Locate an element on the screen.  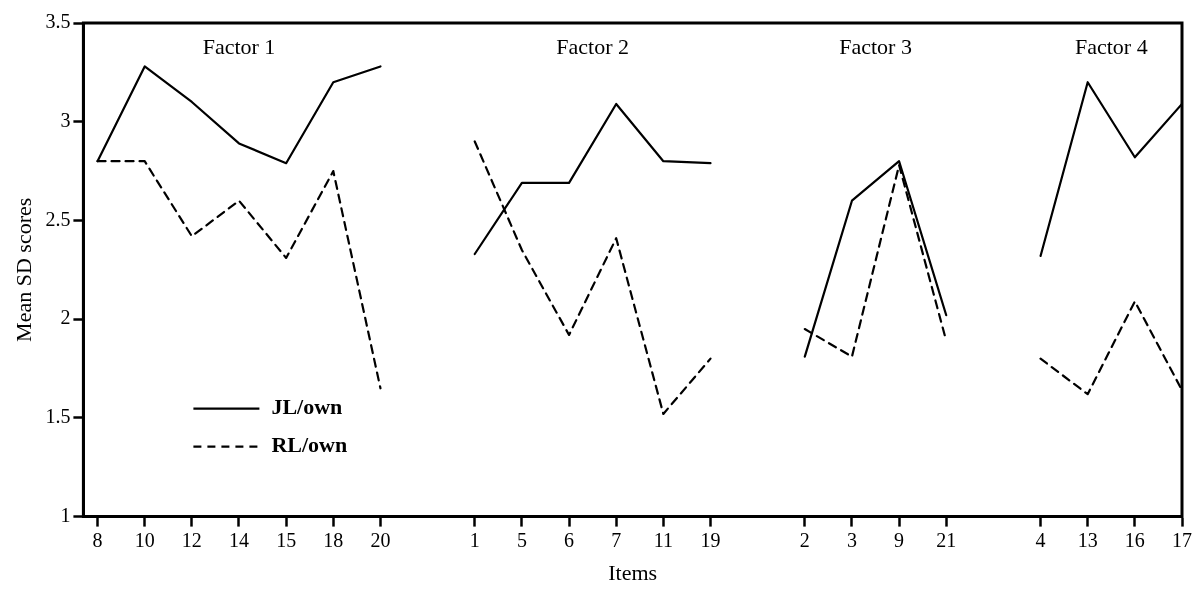
y-tick-label: 3.5 is located at coordinates (58, 21).